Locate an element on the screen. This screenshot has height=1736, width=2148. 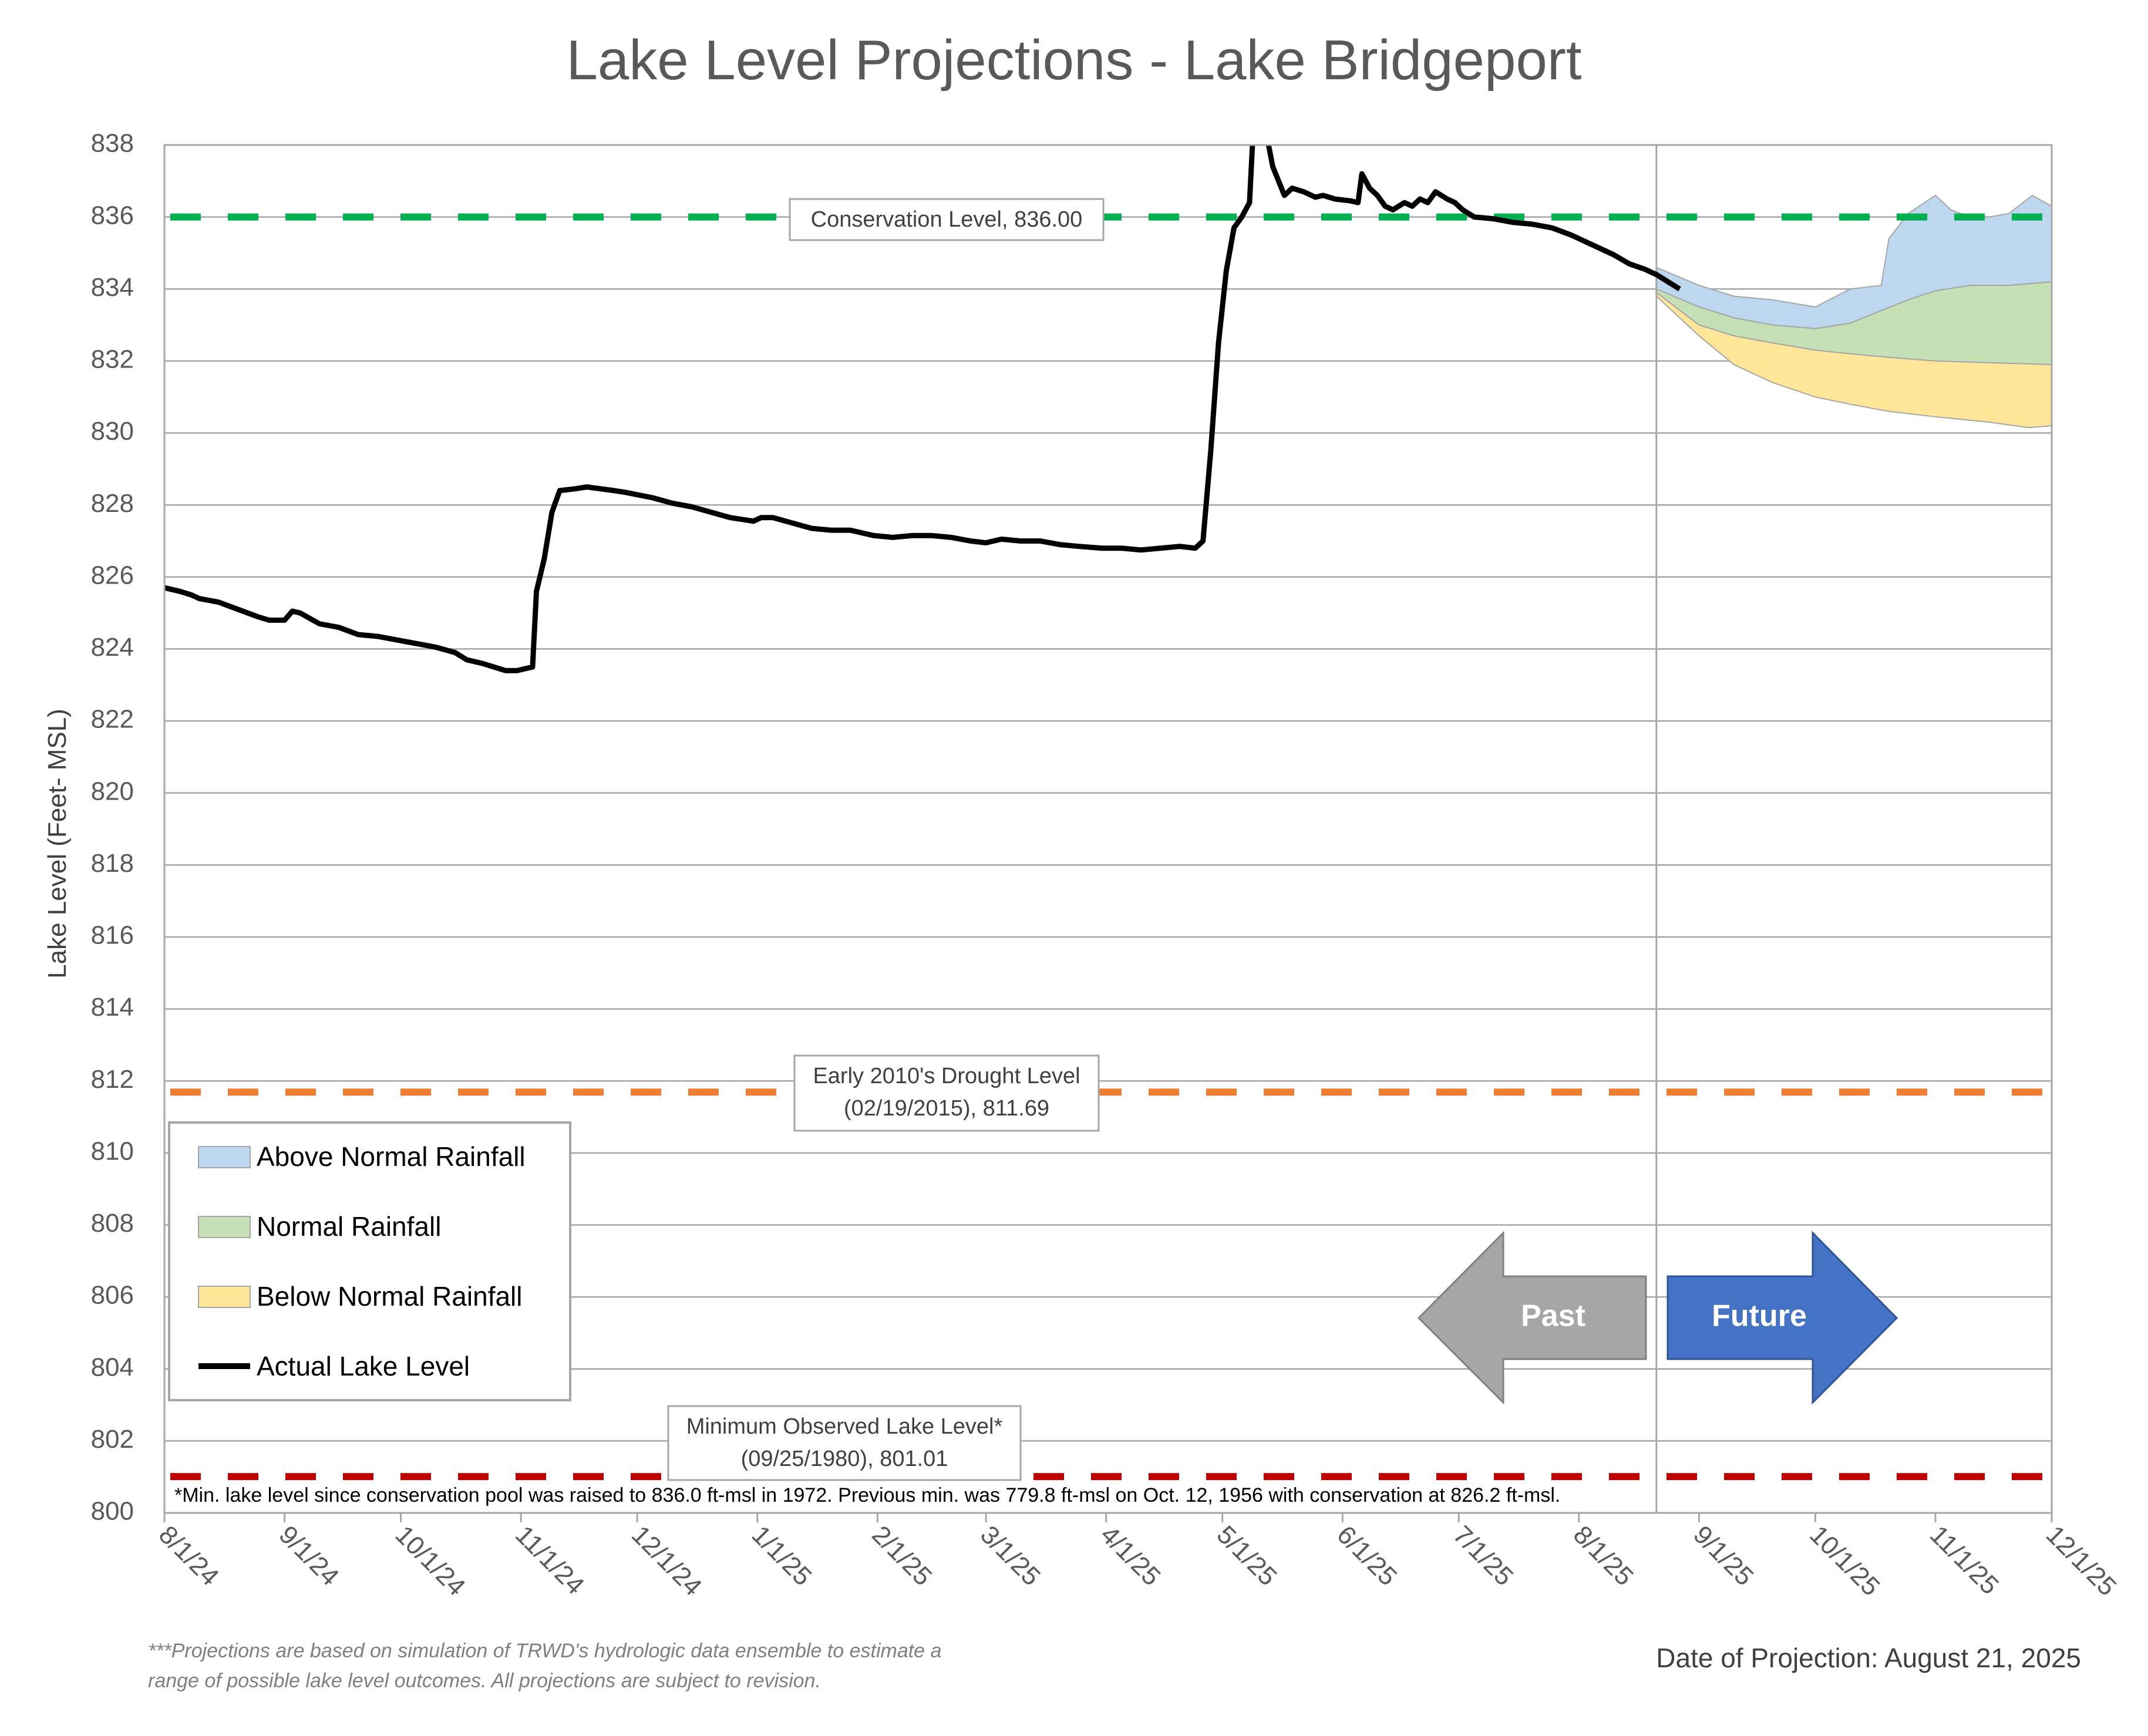
y-tick-label-812: 812 is located at coordinates (112, 1079).